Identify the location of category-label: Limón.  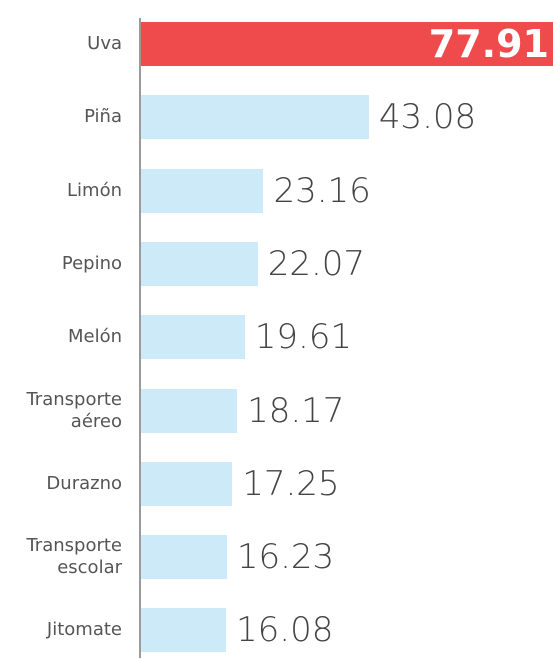
(94, 190).